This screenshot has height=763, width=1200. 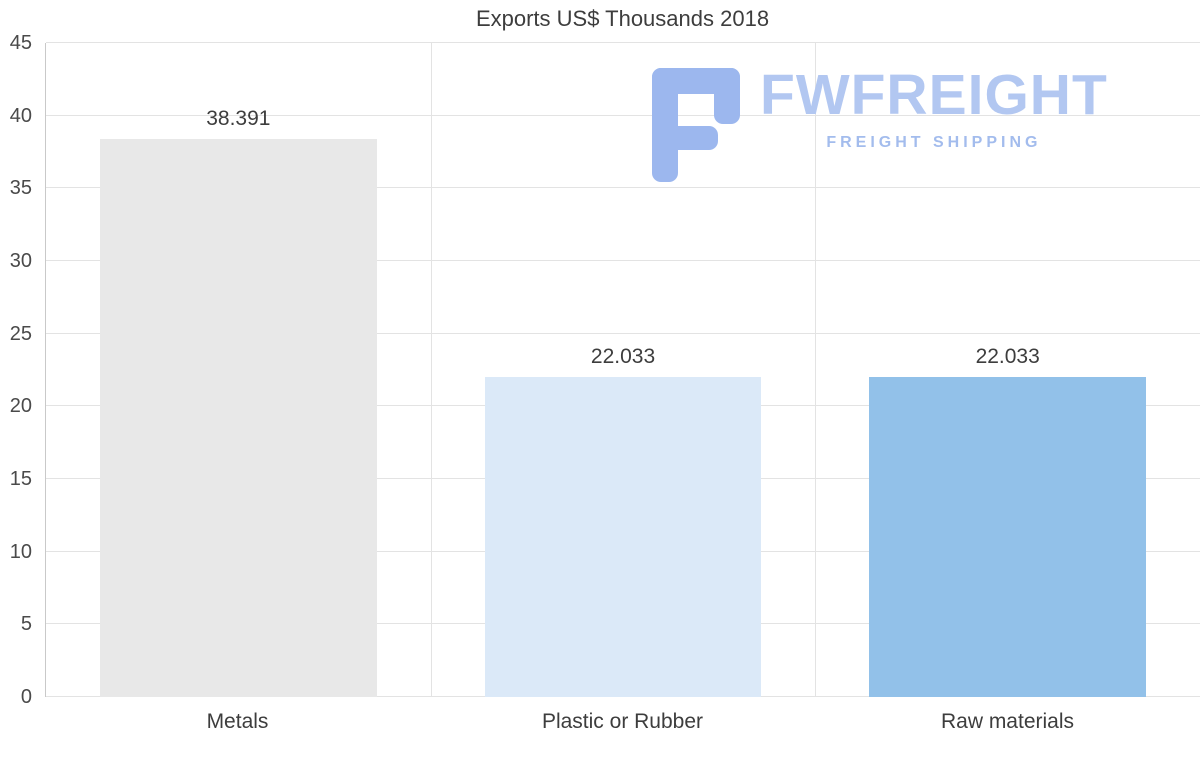 What do you see at coordinates (934, 142) in the screenshot?
I see `brand-tagline: FREIGHT SHIPPING` at bounding box center [934, 142].